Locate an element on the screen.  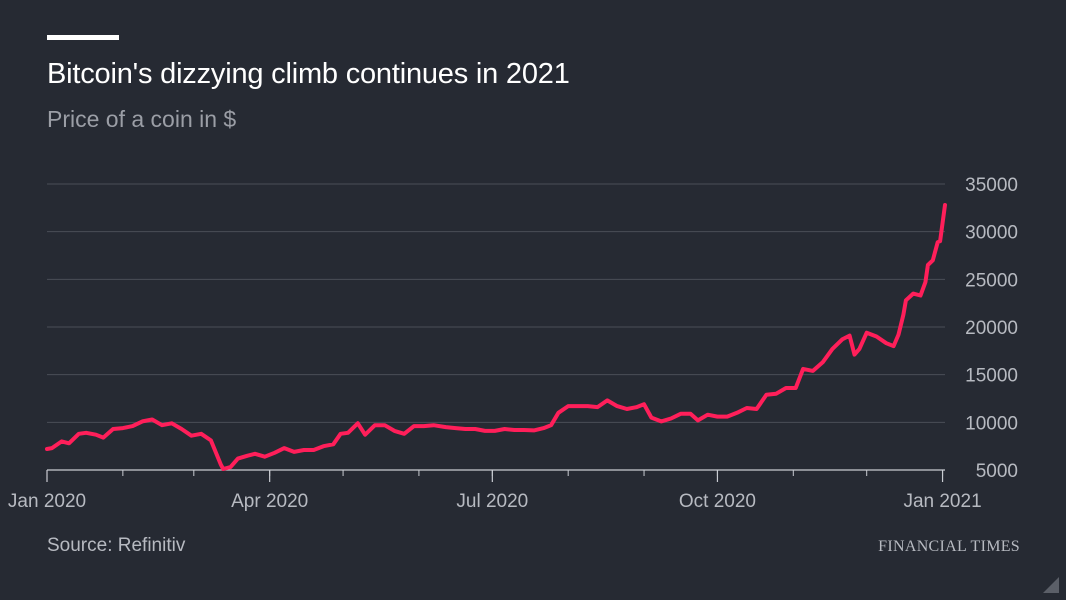
x-tick-label: Apr 2020 is located at coordinates (269, 501).